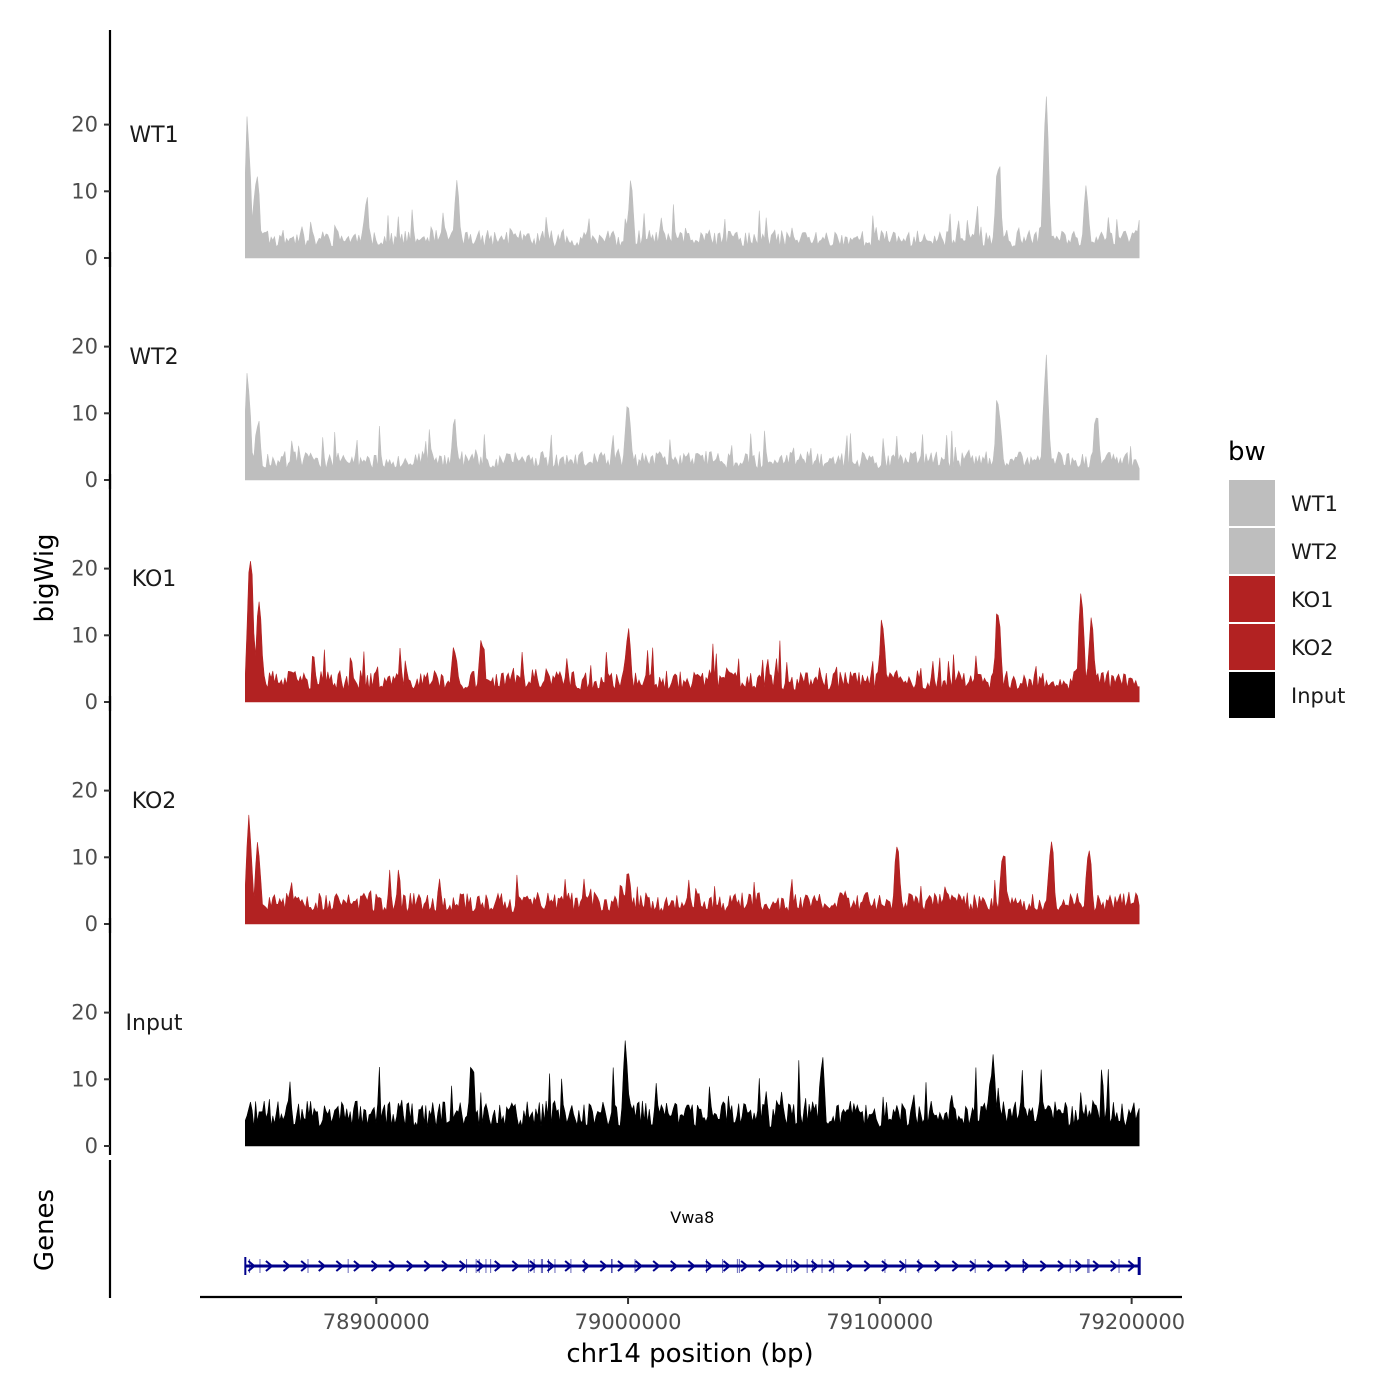  I want to click on track-panel-ko1: 0 10 20 KO1, so click(605, 594).